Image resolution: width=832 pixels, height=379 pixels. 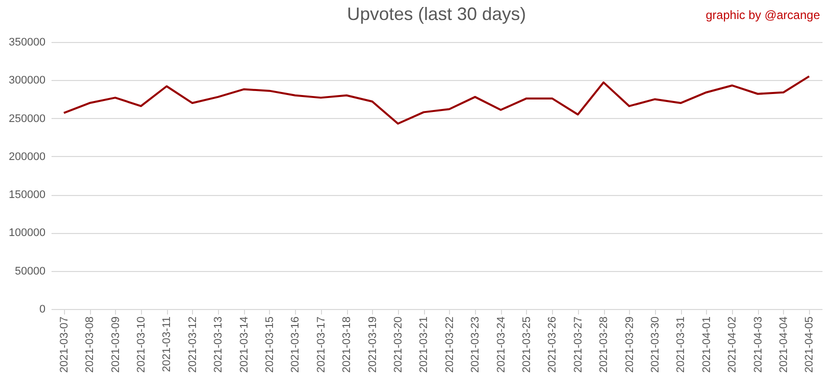 I want to click on x-tick-label: 2021-03-13, so click(x=218, y=344).